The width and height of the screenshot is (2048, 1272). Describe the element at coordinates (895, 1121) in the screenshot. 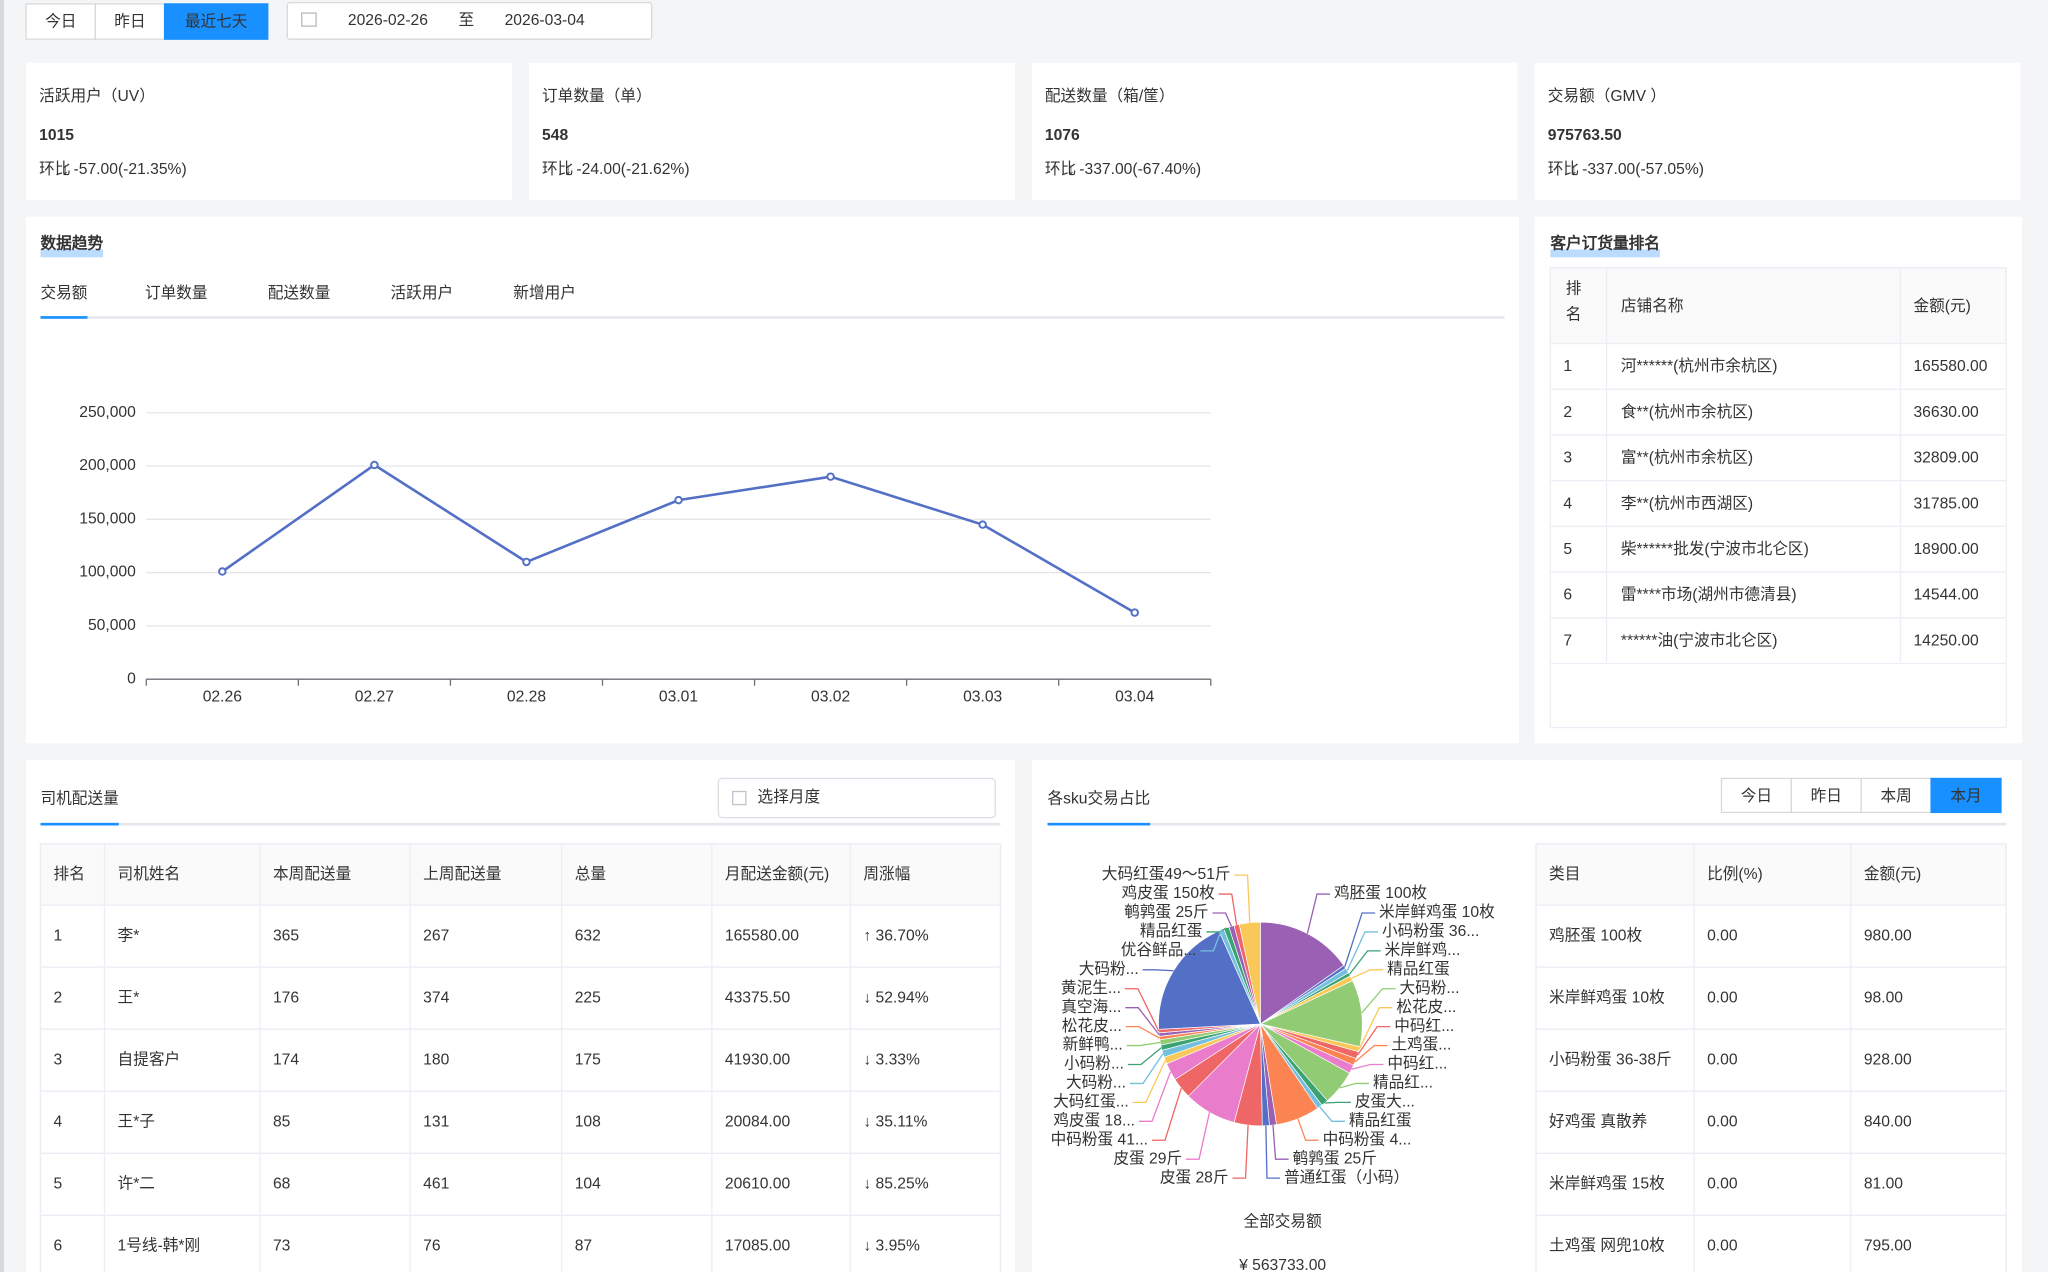

I see `cell: ↓ 35.11%` at that location.